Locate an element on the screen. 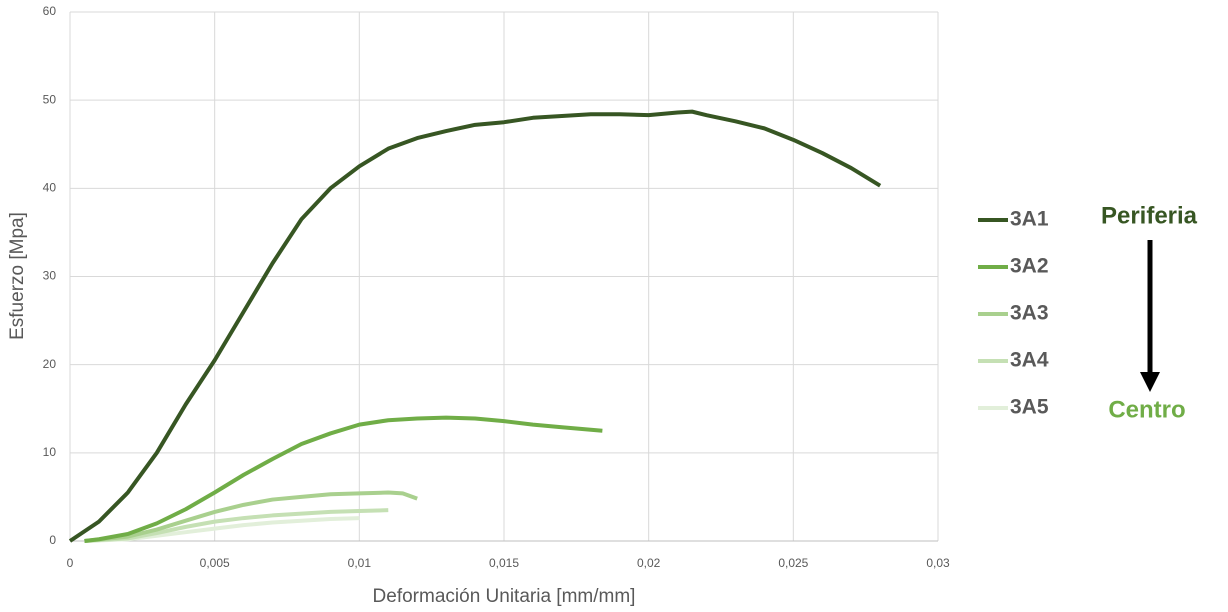 This screenshot has height=612, width=1228. x-tick-label: 0,02 is located at coordinates (649, 563).